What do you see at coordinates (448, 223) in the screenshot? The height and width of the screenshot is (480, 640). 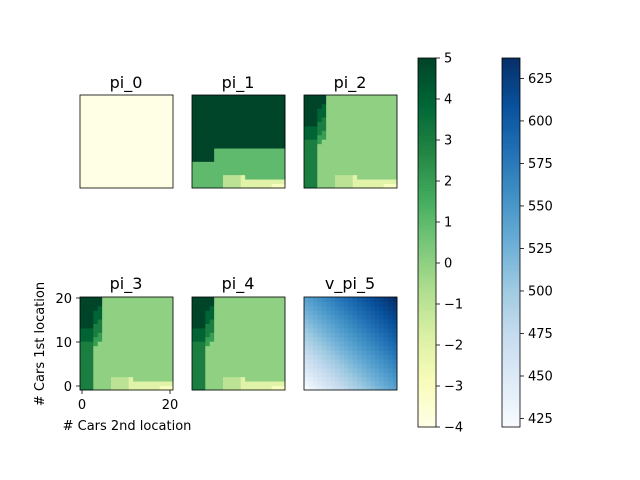 I see `colorbar-tick-label: 1` at bounding box center [448, 223].